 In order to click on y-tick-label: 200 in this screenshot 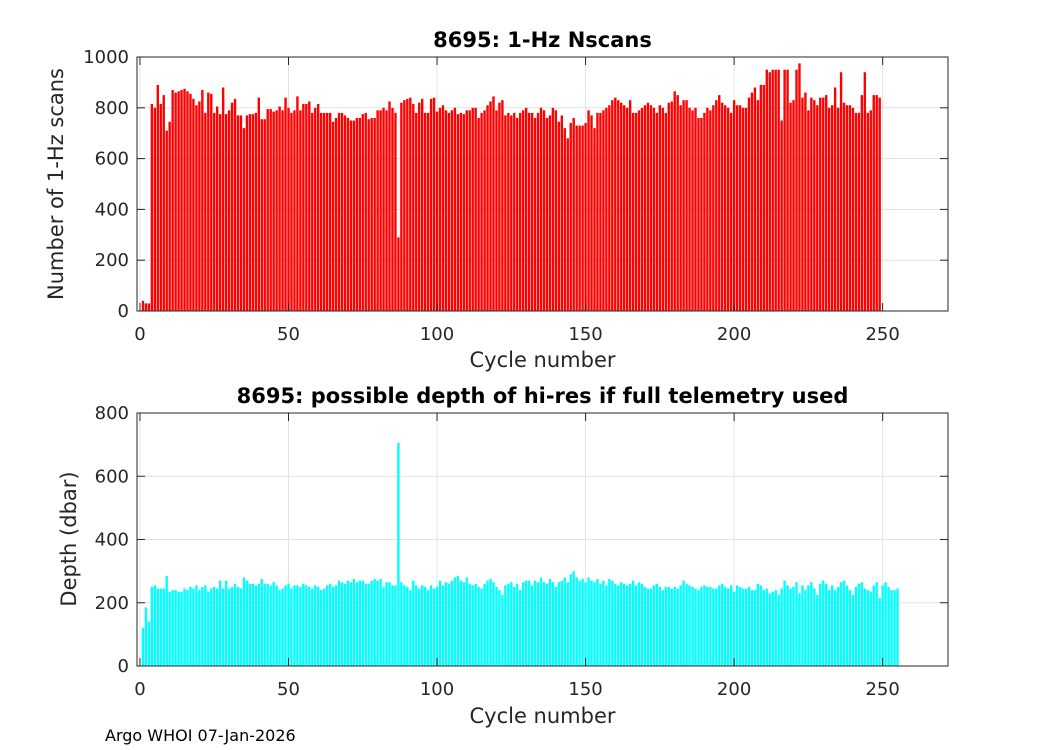, I will do `click(112, 603)`.